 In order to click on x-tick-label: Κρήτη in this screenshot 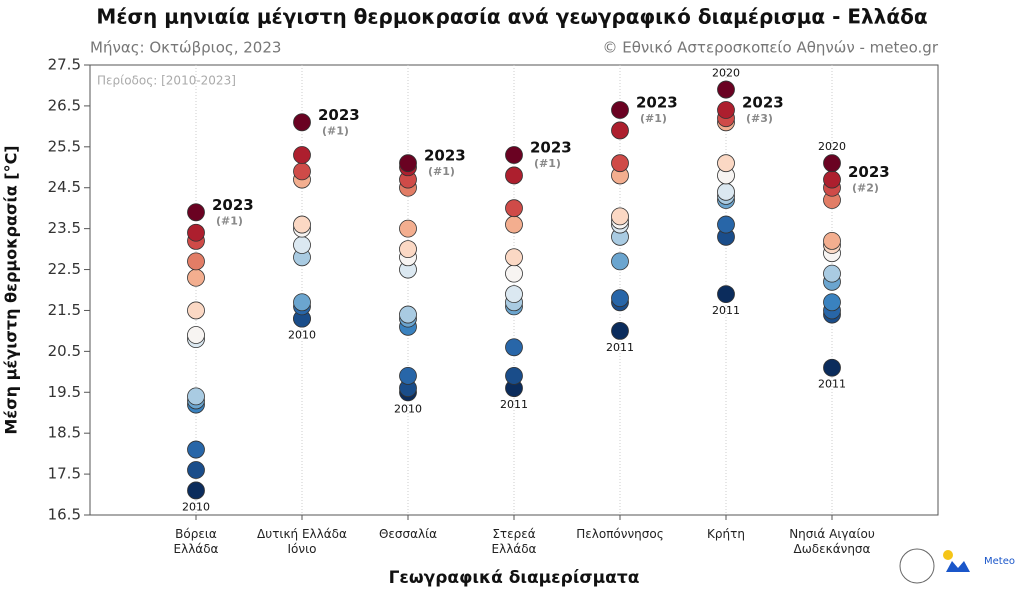, I will do `click(726, 534)`.